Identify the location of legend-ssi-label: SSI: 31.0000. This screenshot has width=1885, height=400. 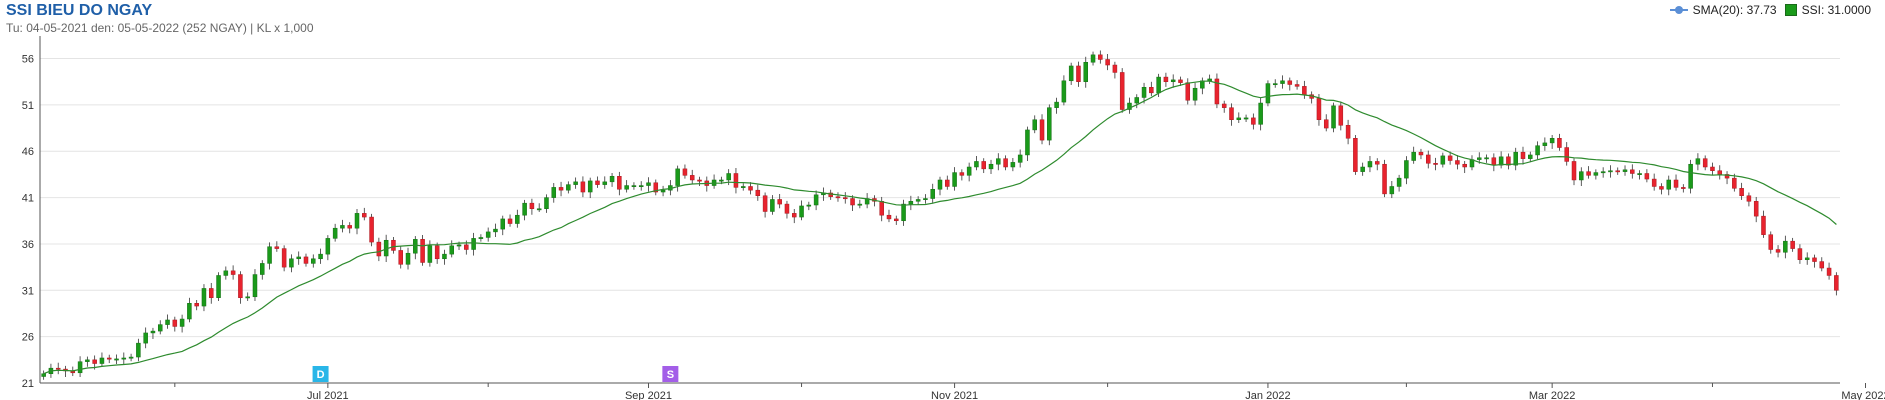
(1836, 10).